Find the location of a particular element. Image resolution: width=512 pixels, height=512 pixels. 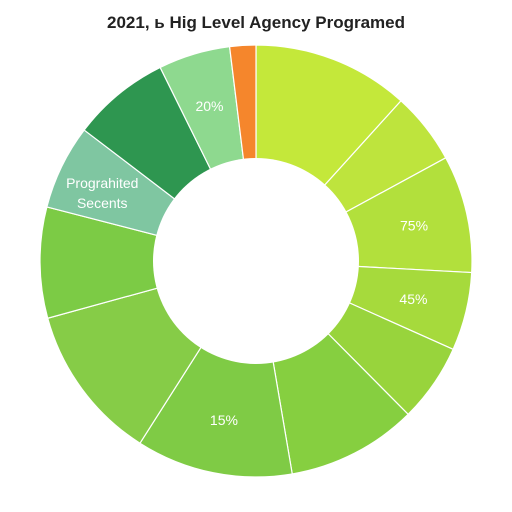

chart-title: 2021, ь Hig Level Agency Programed is located at coordinates (256, 22).